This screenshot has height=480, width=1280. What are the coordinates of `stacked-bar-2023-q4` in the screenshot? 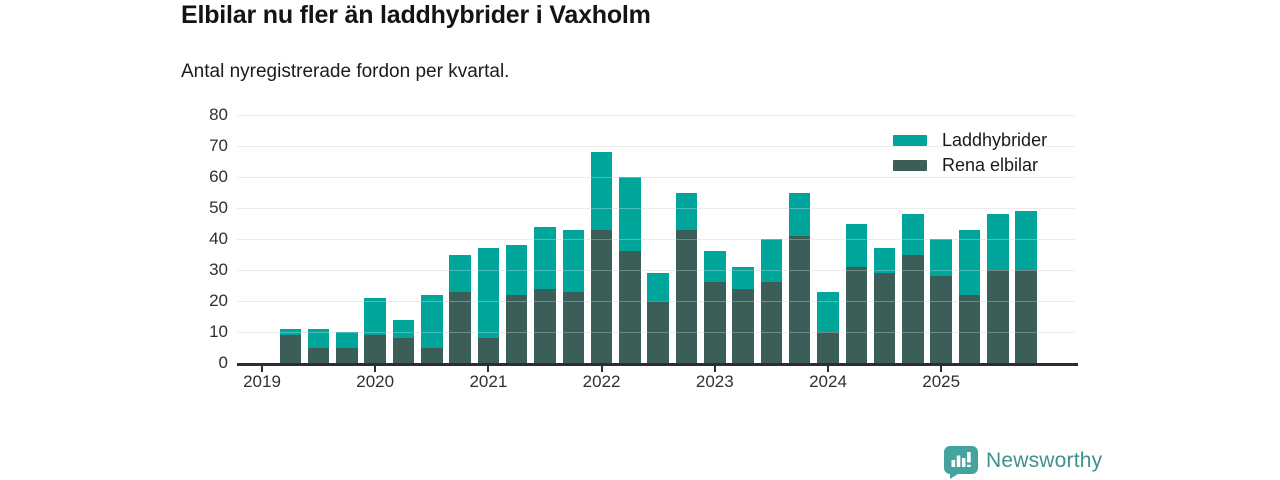 It's located at (799, 277).